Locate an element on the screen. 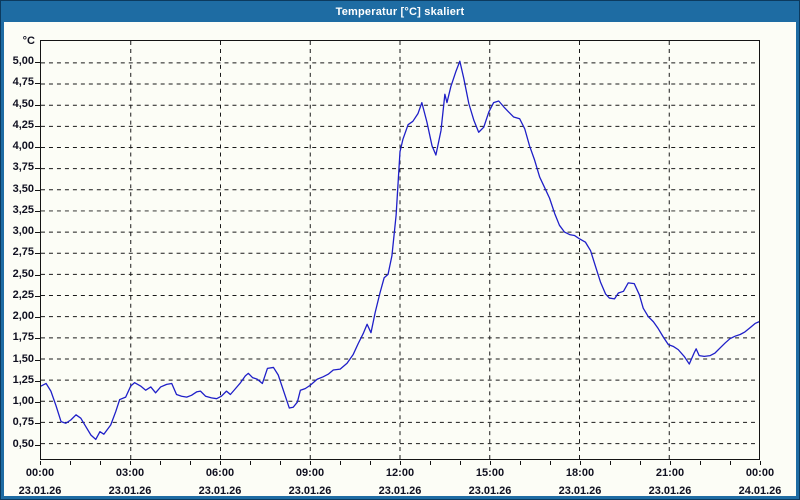  x-axis-time-label: 15:00 is located at coordinates (490, 473).